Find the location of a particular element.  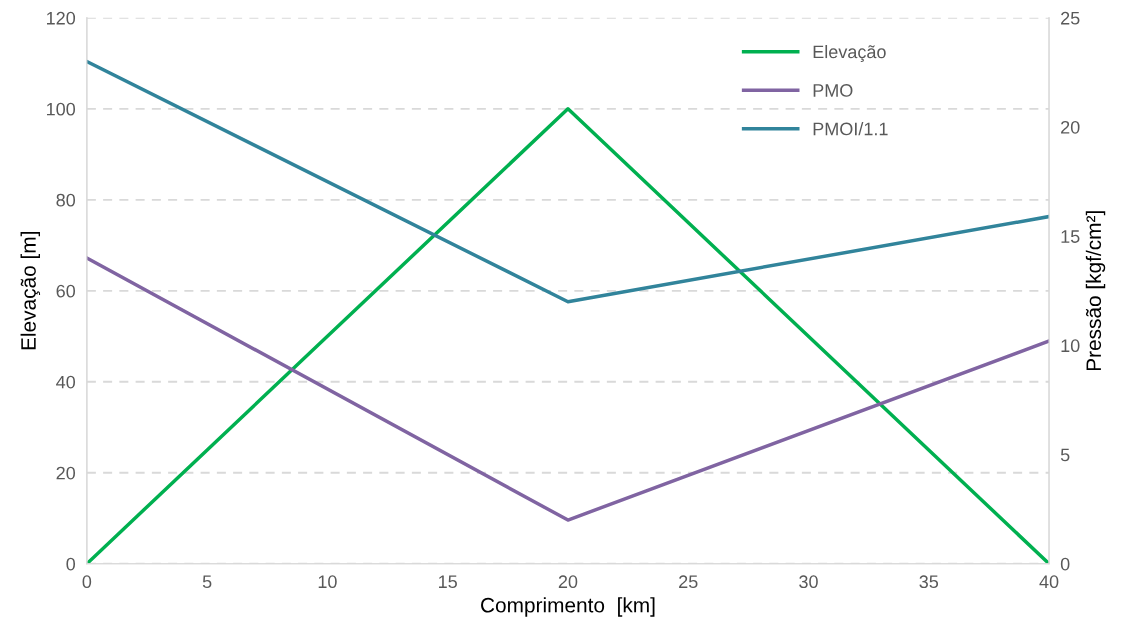

y2-tick-label: 0 is located at coordinates (1065, 564).